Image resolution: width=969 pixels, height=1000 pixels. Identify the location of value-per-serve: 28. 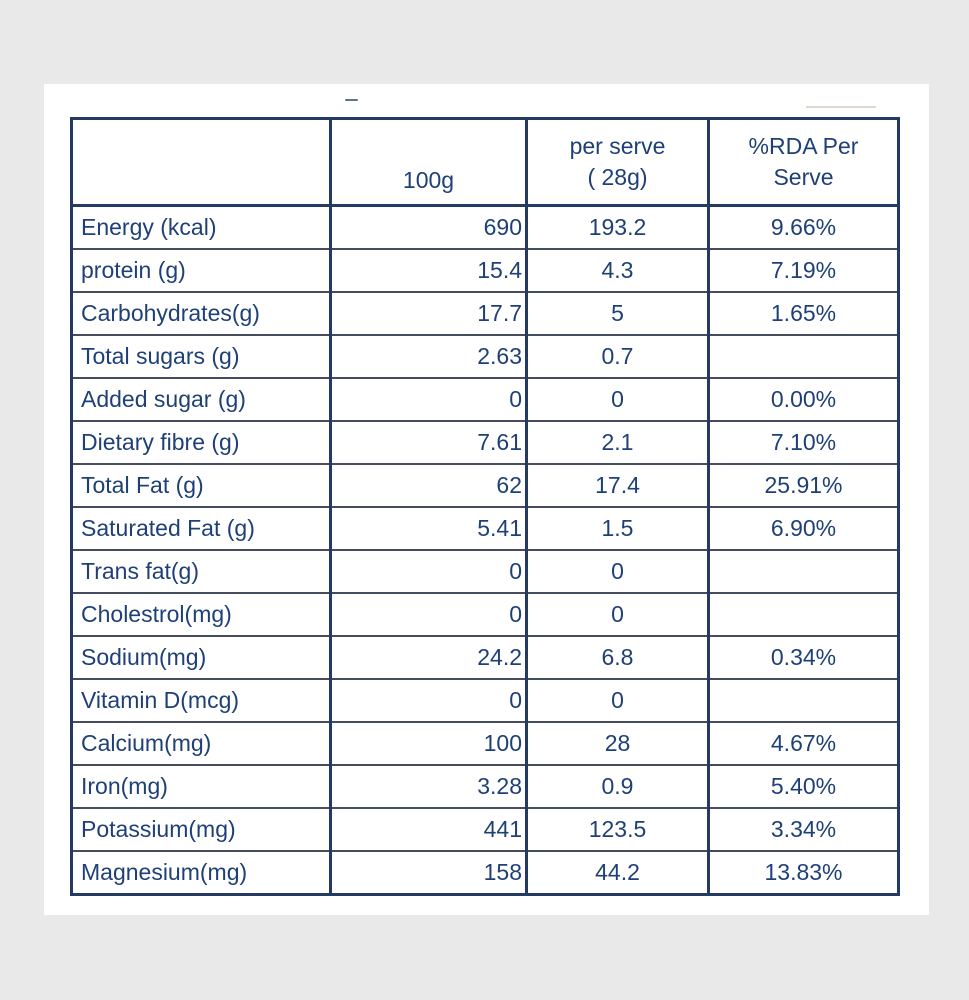
(617, 743).